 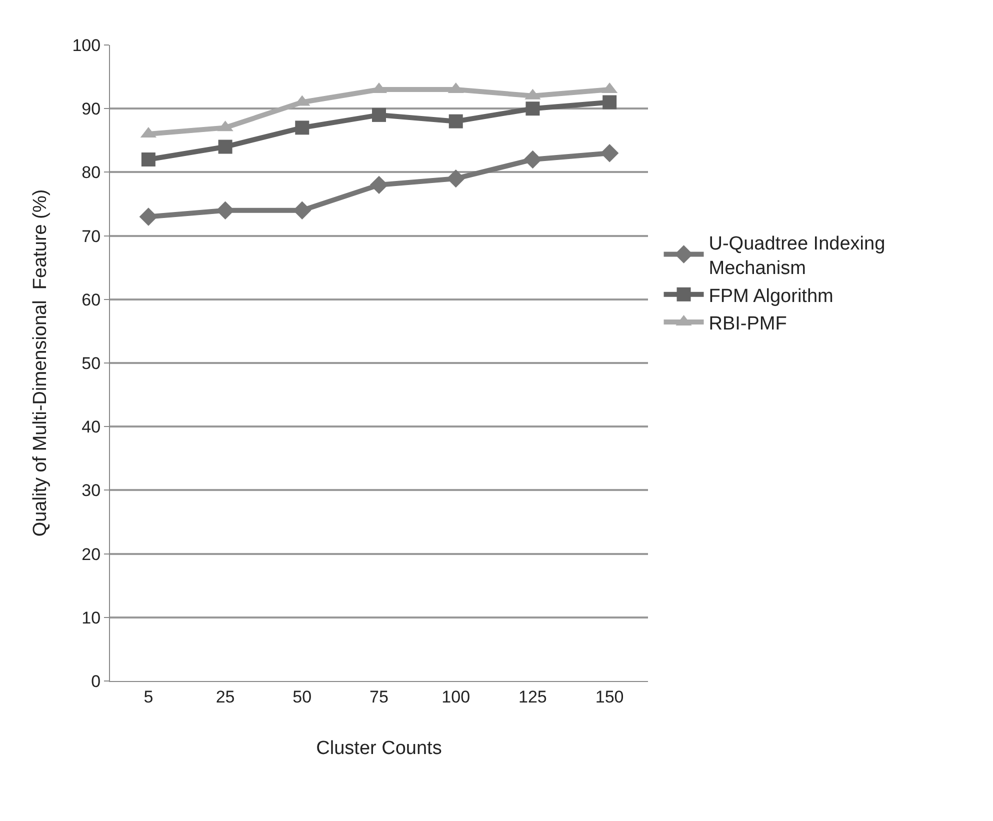 I want to click on x-tick-label: 150, so click(x=609, y=696).